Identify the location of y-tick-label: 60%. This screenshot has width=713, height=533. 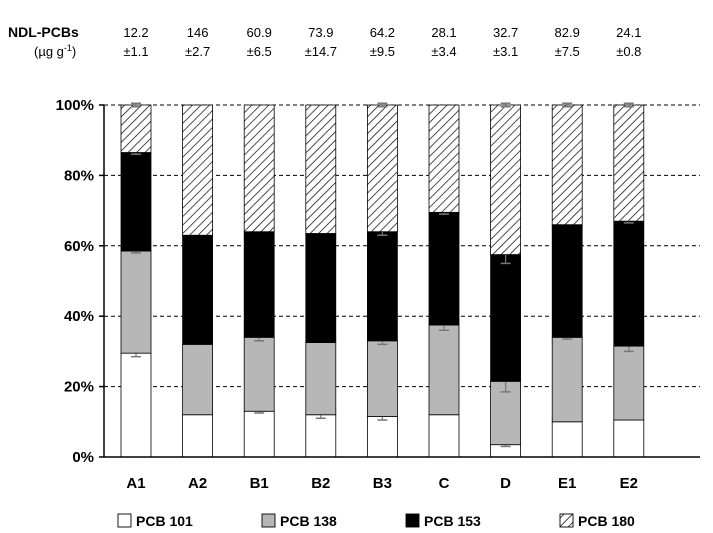
(79, 246).